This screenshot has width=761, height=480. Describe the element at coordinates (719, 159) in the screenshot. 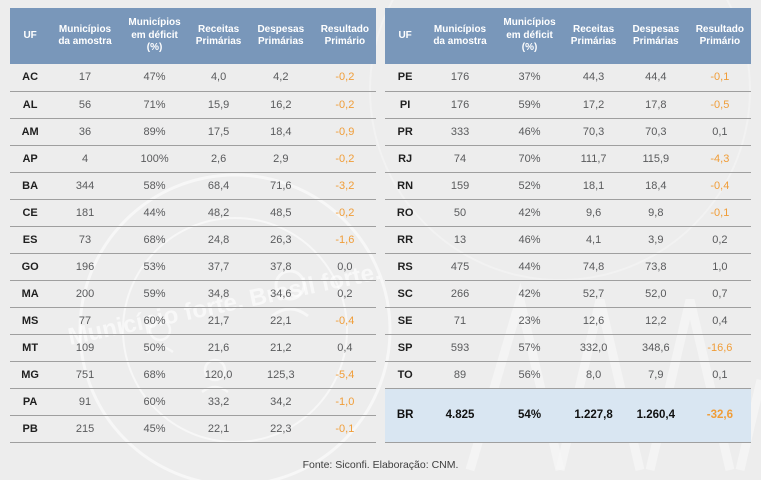

I see `resultado-cell: -4,3` at that location.